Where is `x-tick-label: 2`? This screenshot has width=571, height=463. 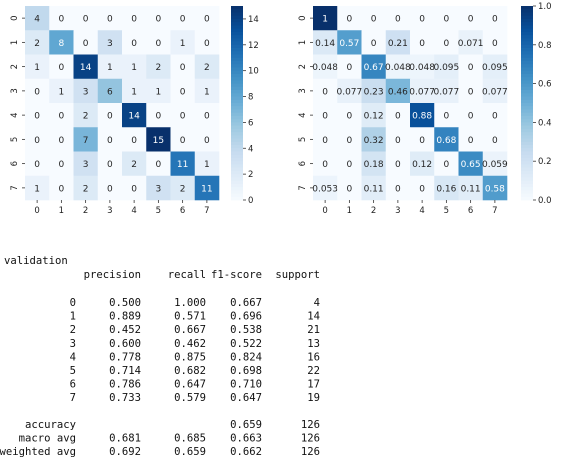 x-tick-label: 2 is located at coordinates (85, 211).